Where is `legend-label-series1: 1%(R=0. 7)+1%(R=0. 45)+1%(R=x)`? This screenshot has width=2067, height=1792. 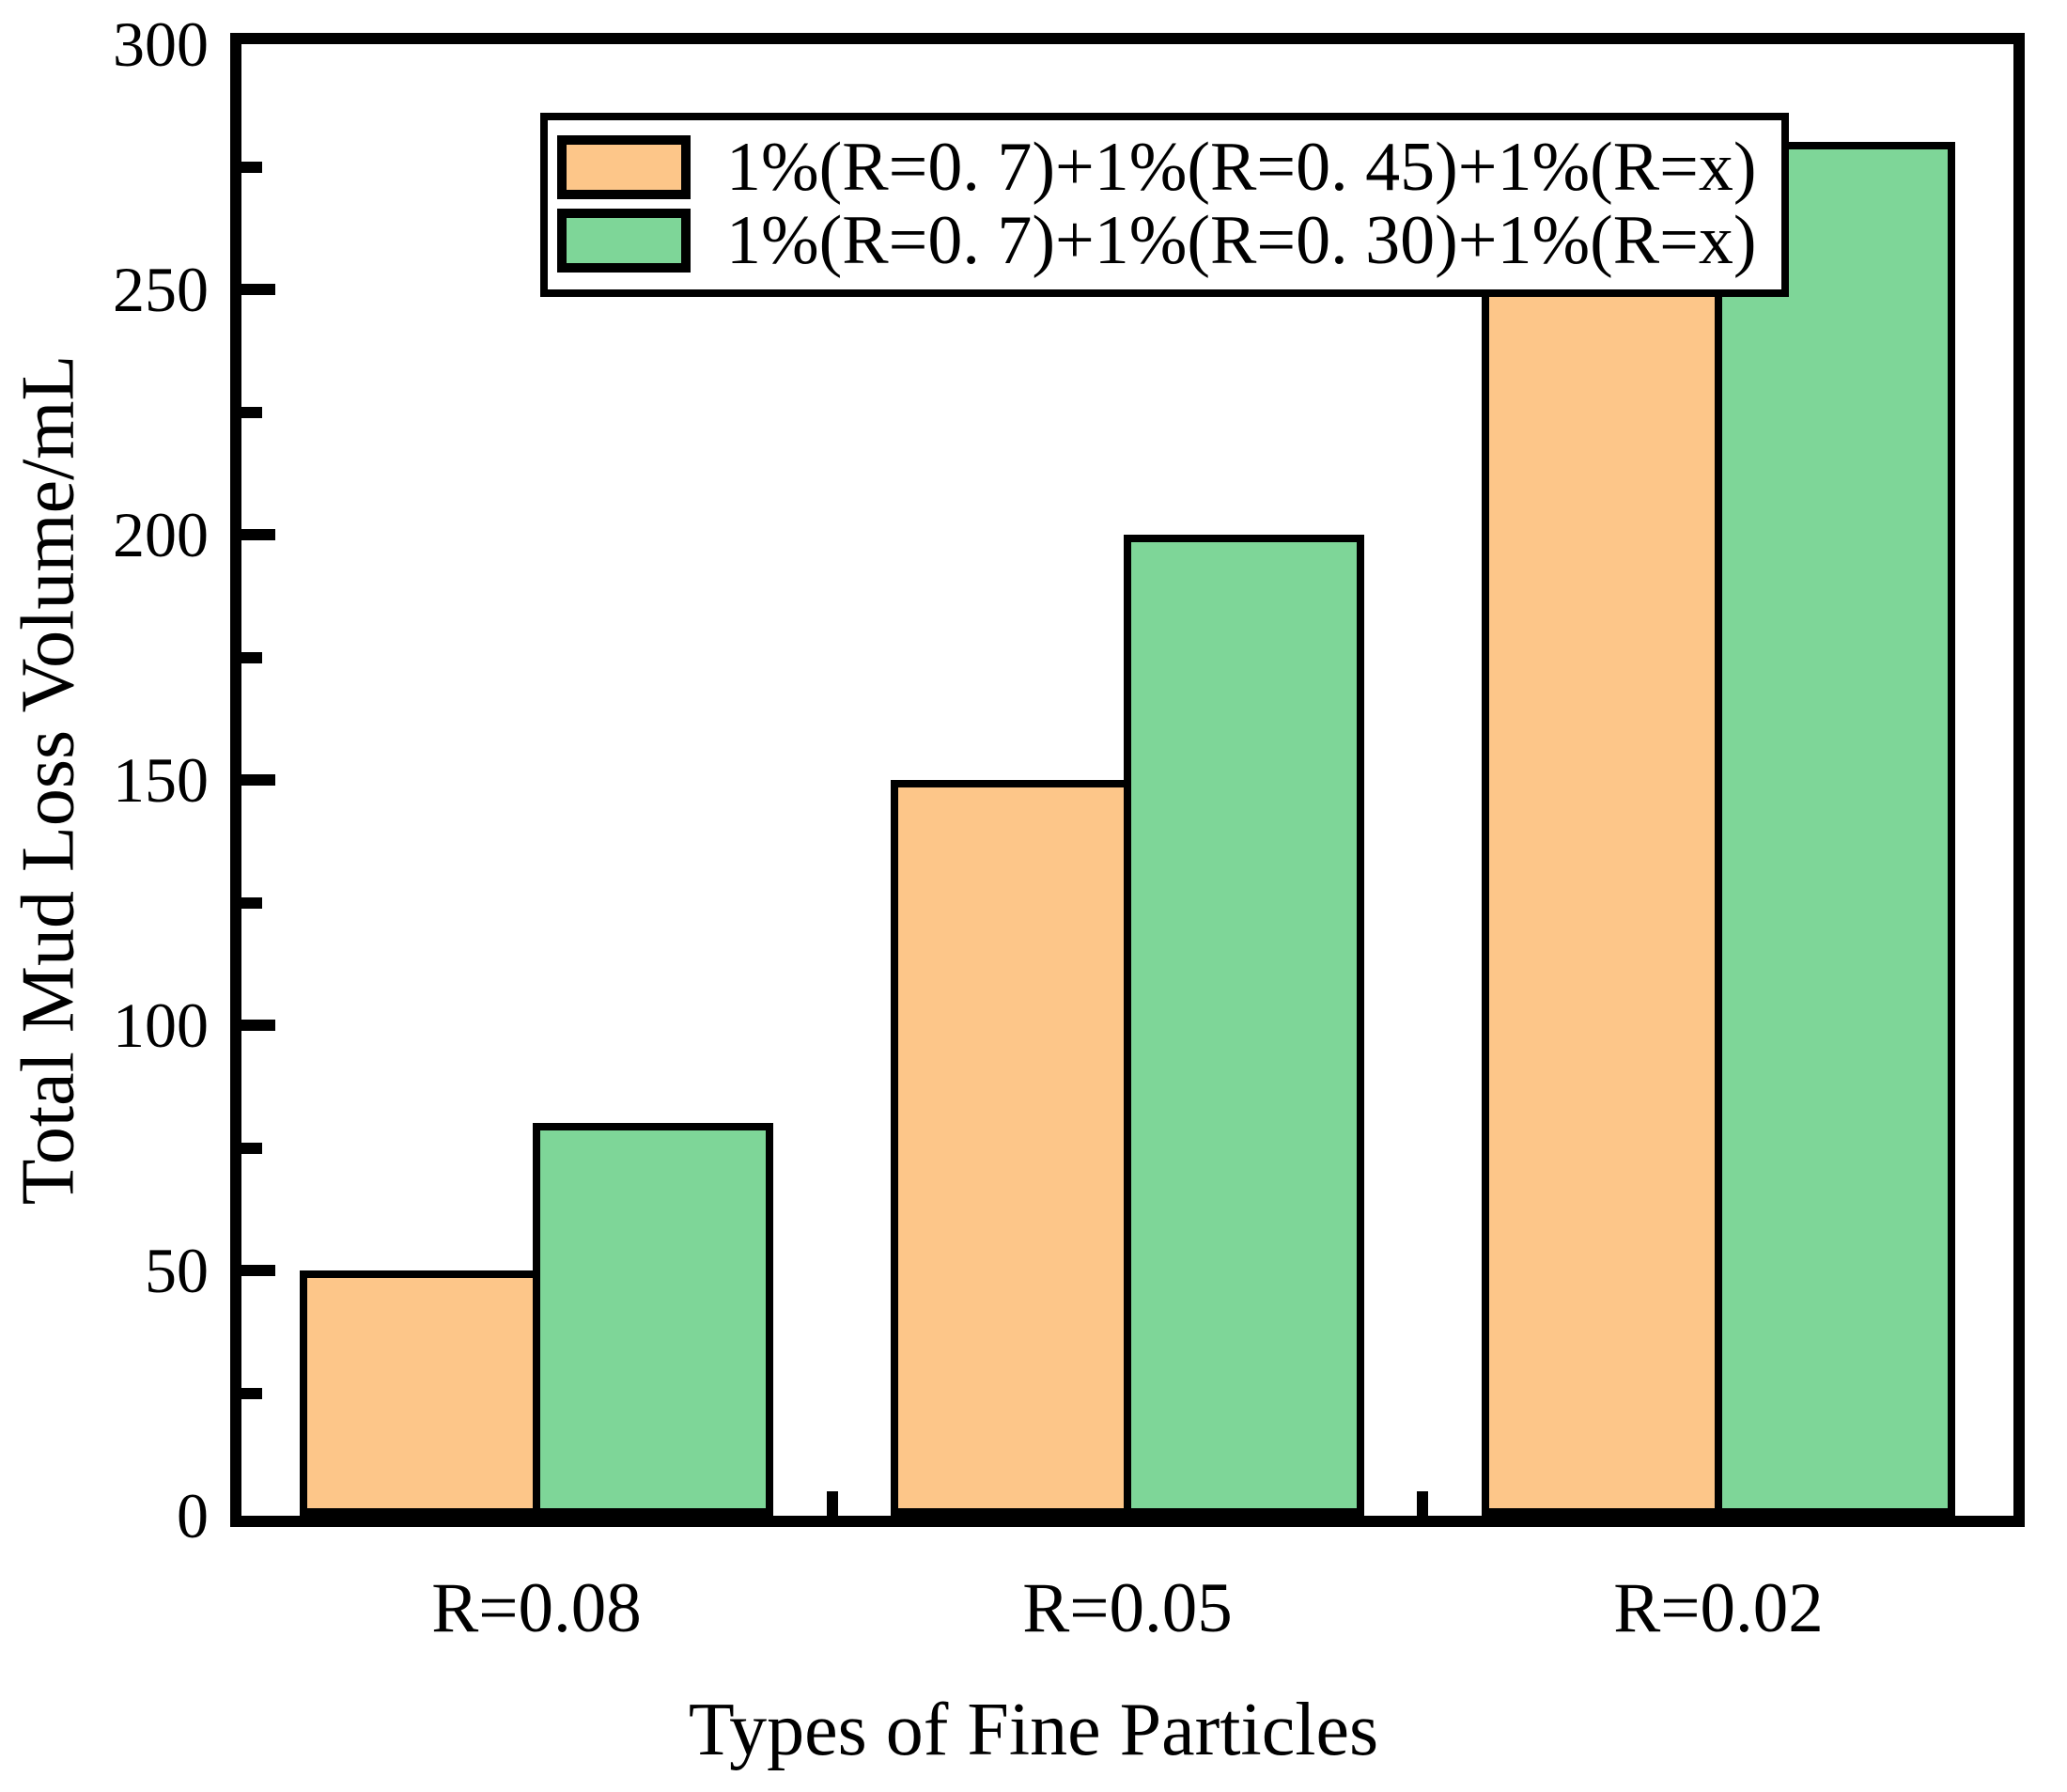
legend-label-series1: 1%(R=0. 7)+1%(R=0. 45)+1%(R=x) is located at coordinates (1241, 167).